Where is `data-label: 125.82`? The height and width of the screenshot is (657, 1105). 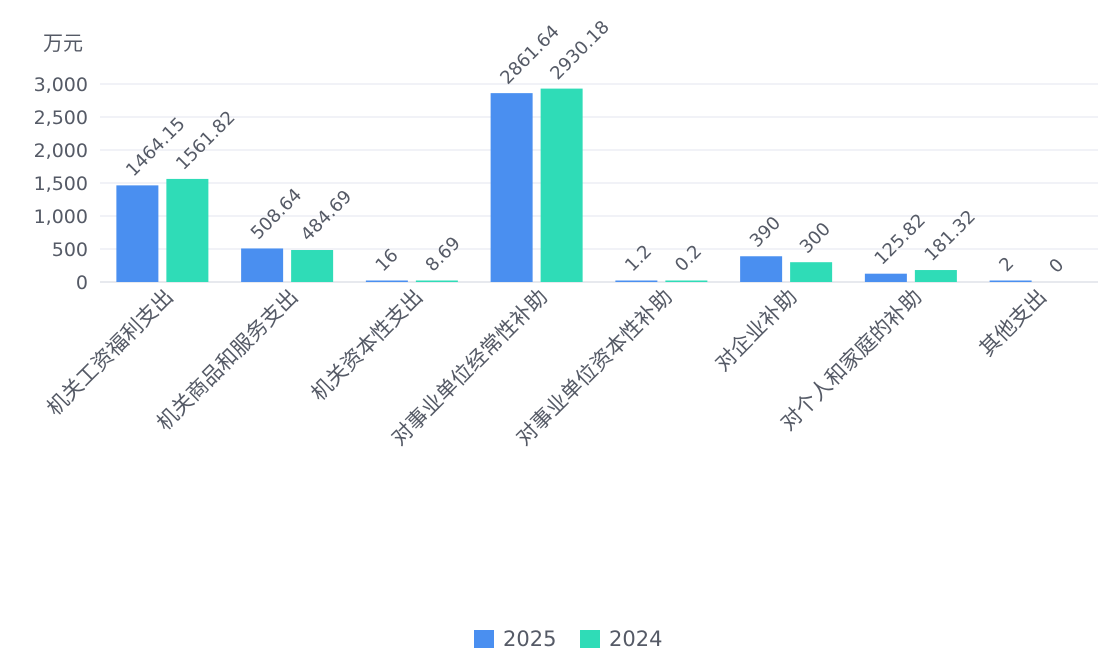
data-label: 125.82 is located at coordinates (900, 239).